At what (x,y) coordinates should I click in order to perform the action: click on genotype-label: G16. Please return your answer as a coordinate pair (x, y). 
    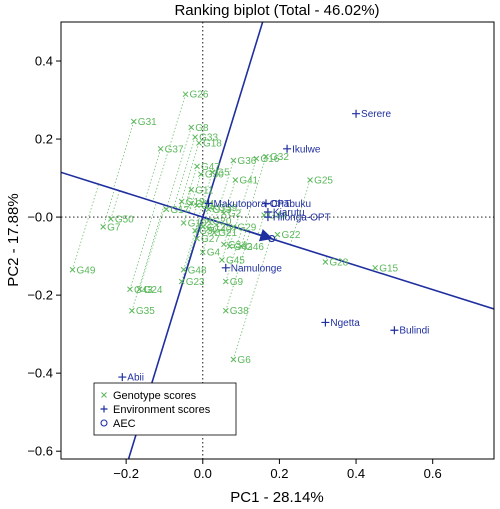
    Looking at the image, I should click on (269, 159).